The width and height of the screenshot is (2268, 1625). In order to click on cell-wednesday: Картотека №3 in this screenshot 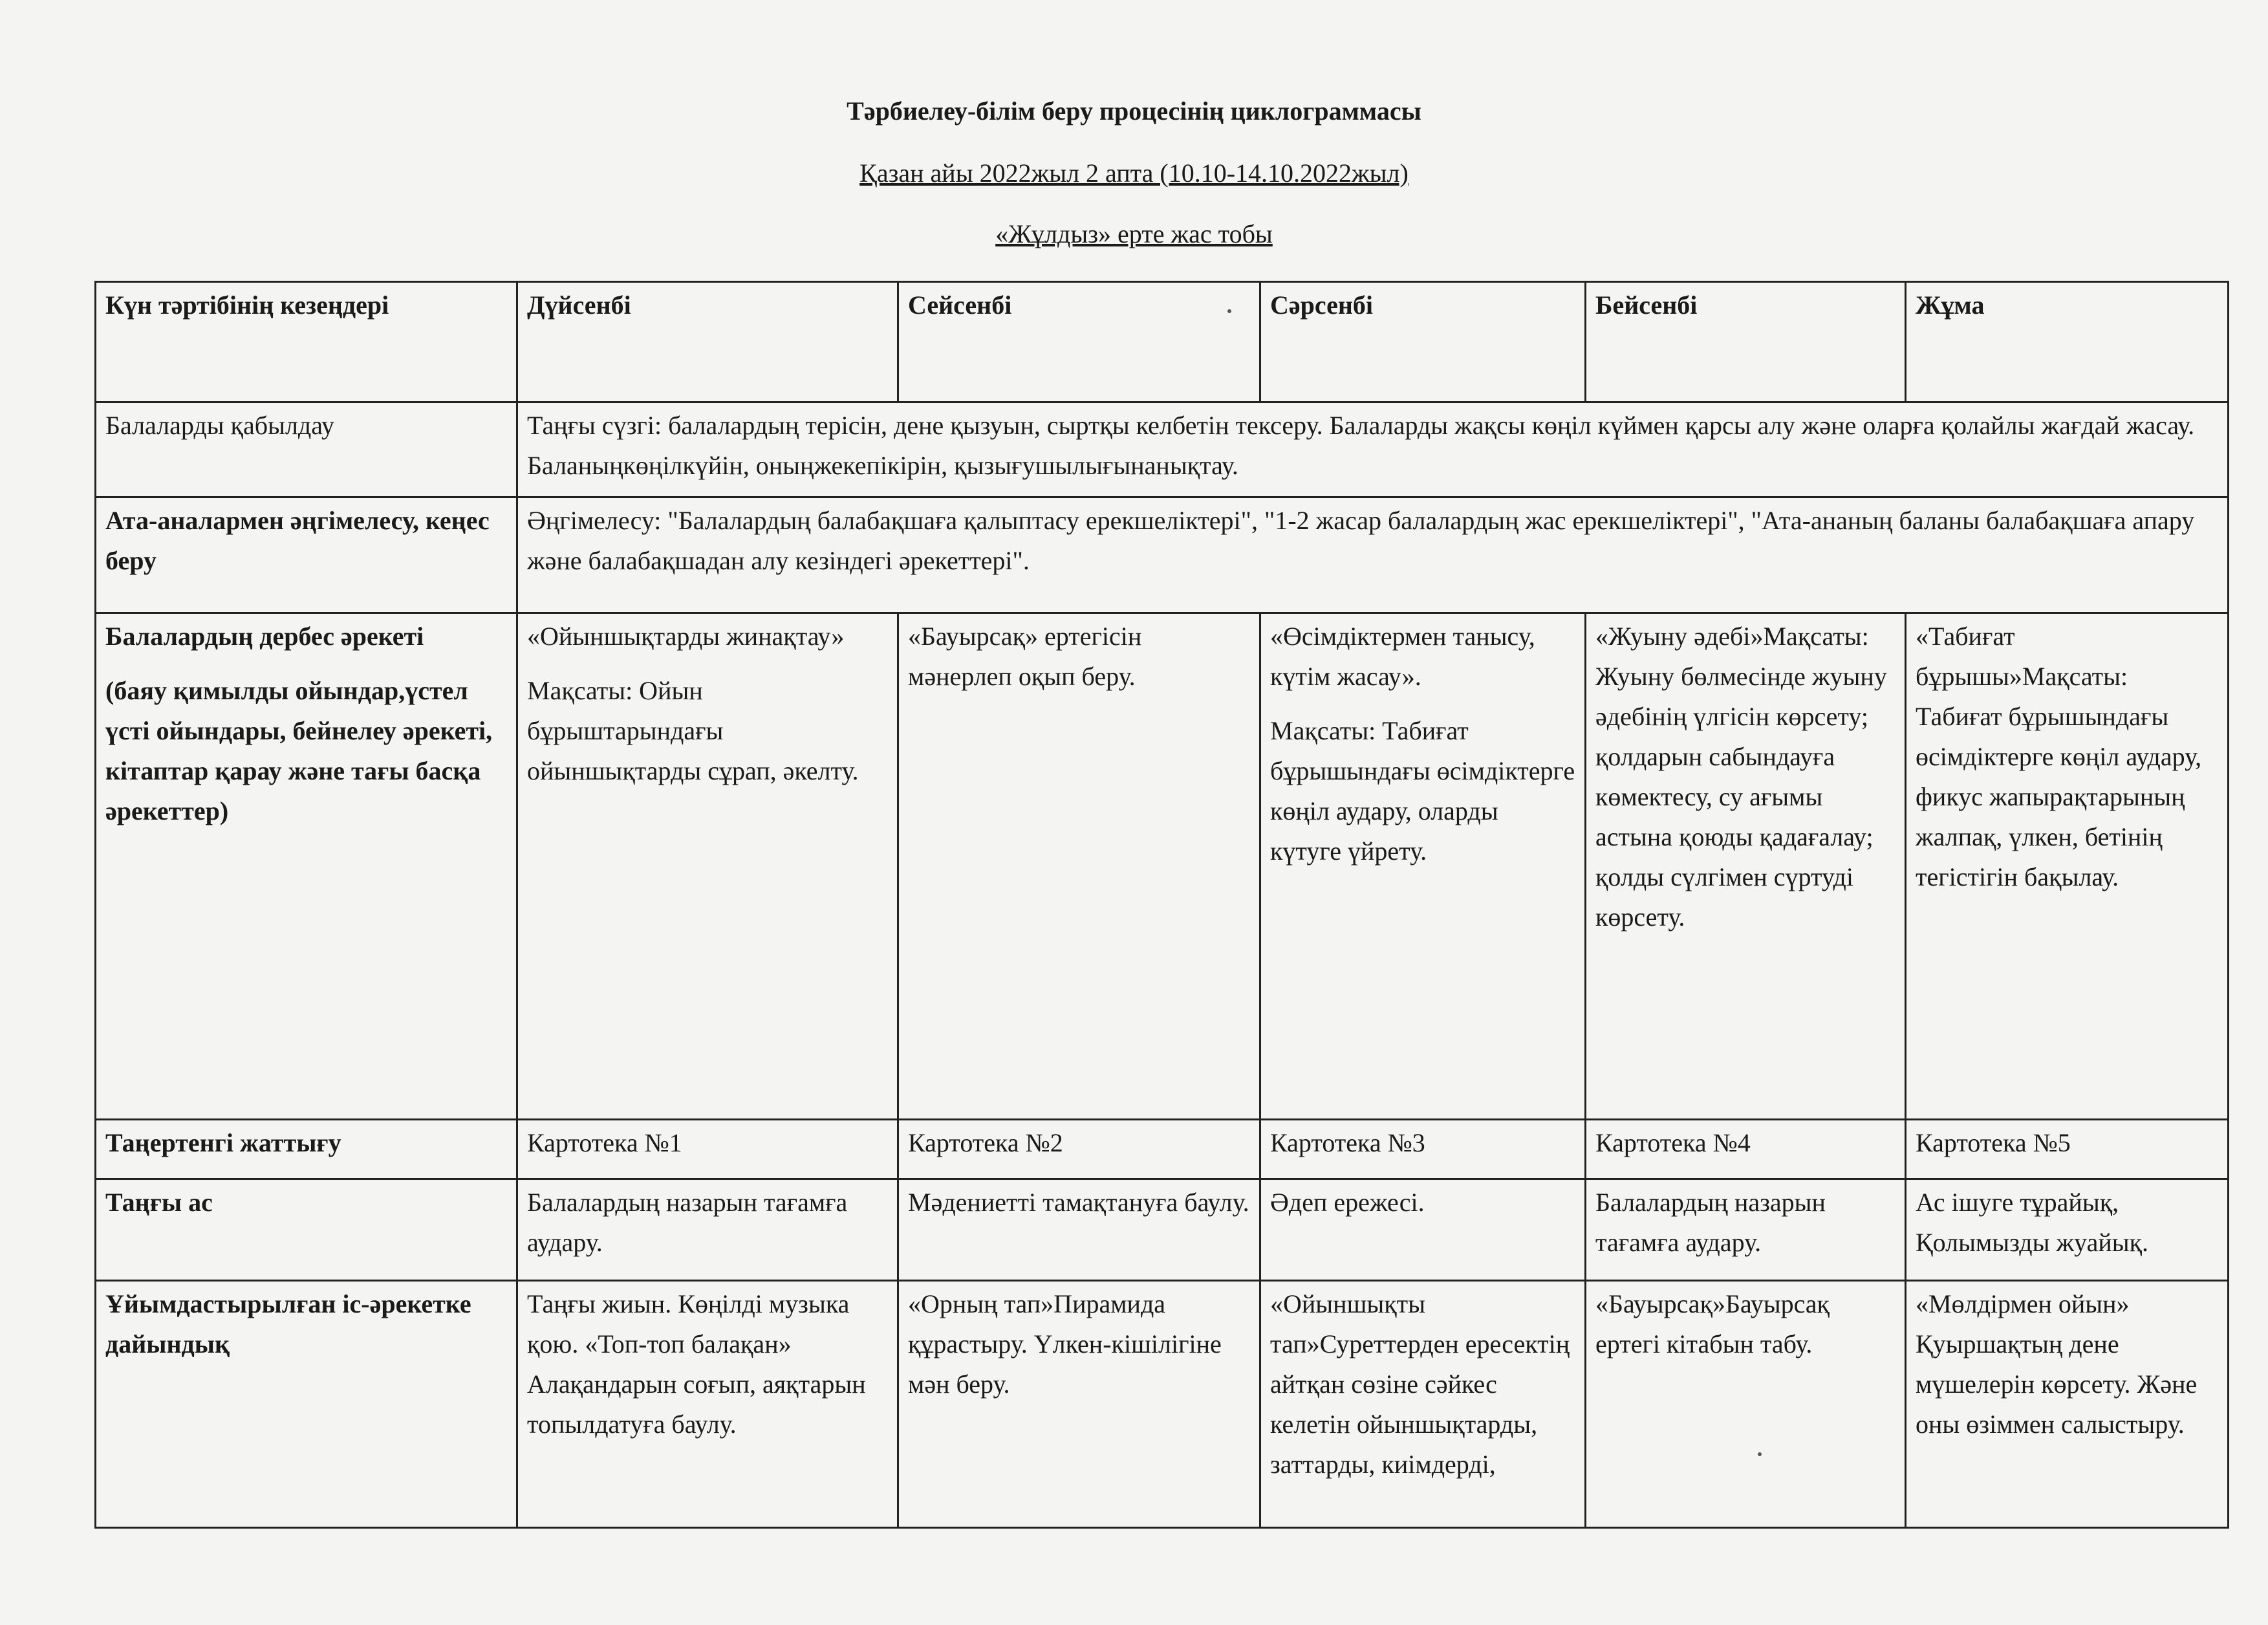, I will do `click(1422, 1149)`.